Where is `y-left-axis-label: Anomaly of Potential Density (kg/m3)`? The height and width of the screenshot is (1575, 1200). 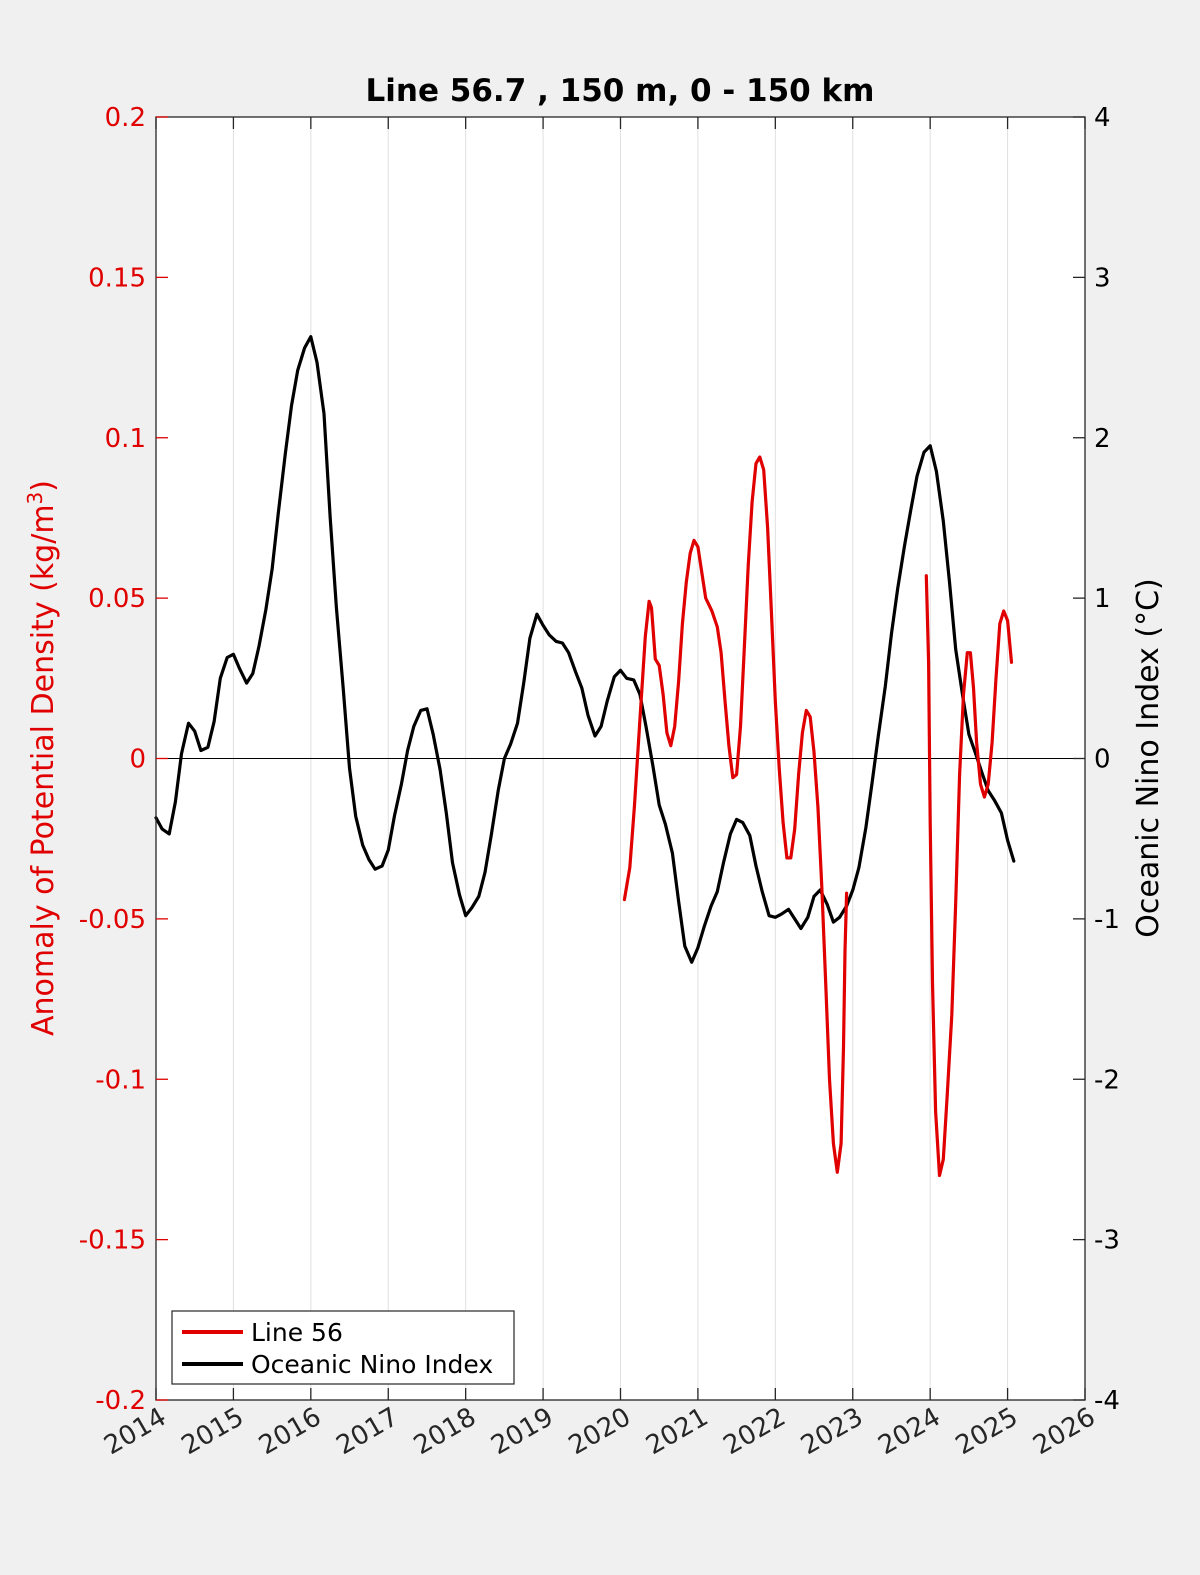
y-left-axis-label: Anomaly of Potential Density (kg/m3) is located at coordinates (42, 758).